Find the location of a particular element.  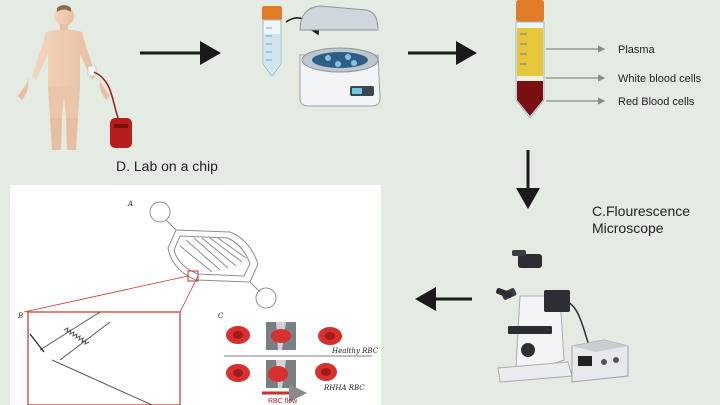

plasma-label: Plasma is located at coordinates (637, 50).